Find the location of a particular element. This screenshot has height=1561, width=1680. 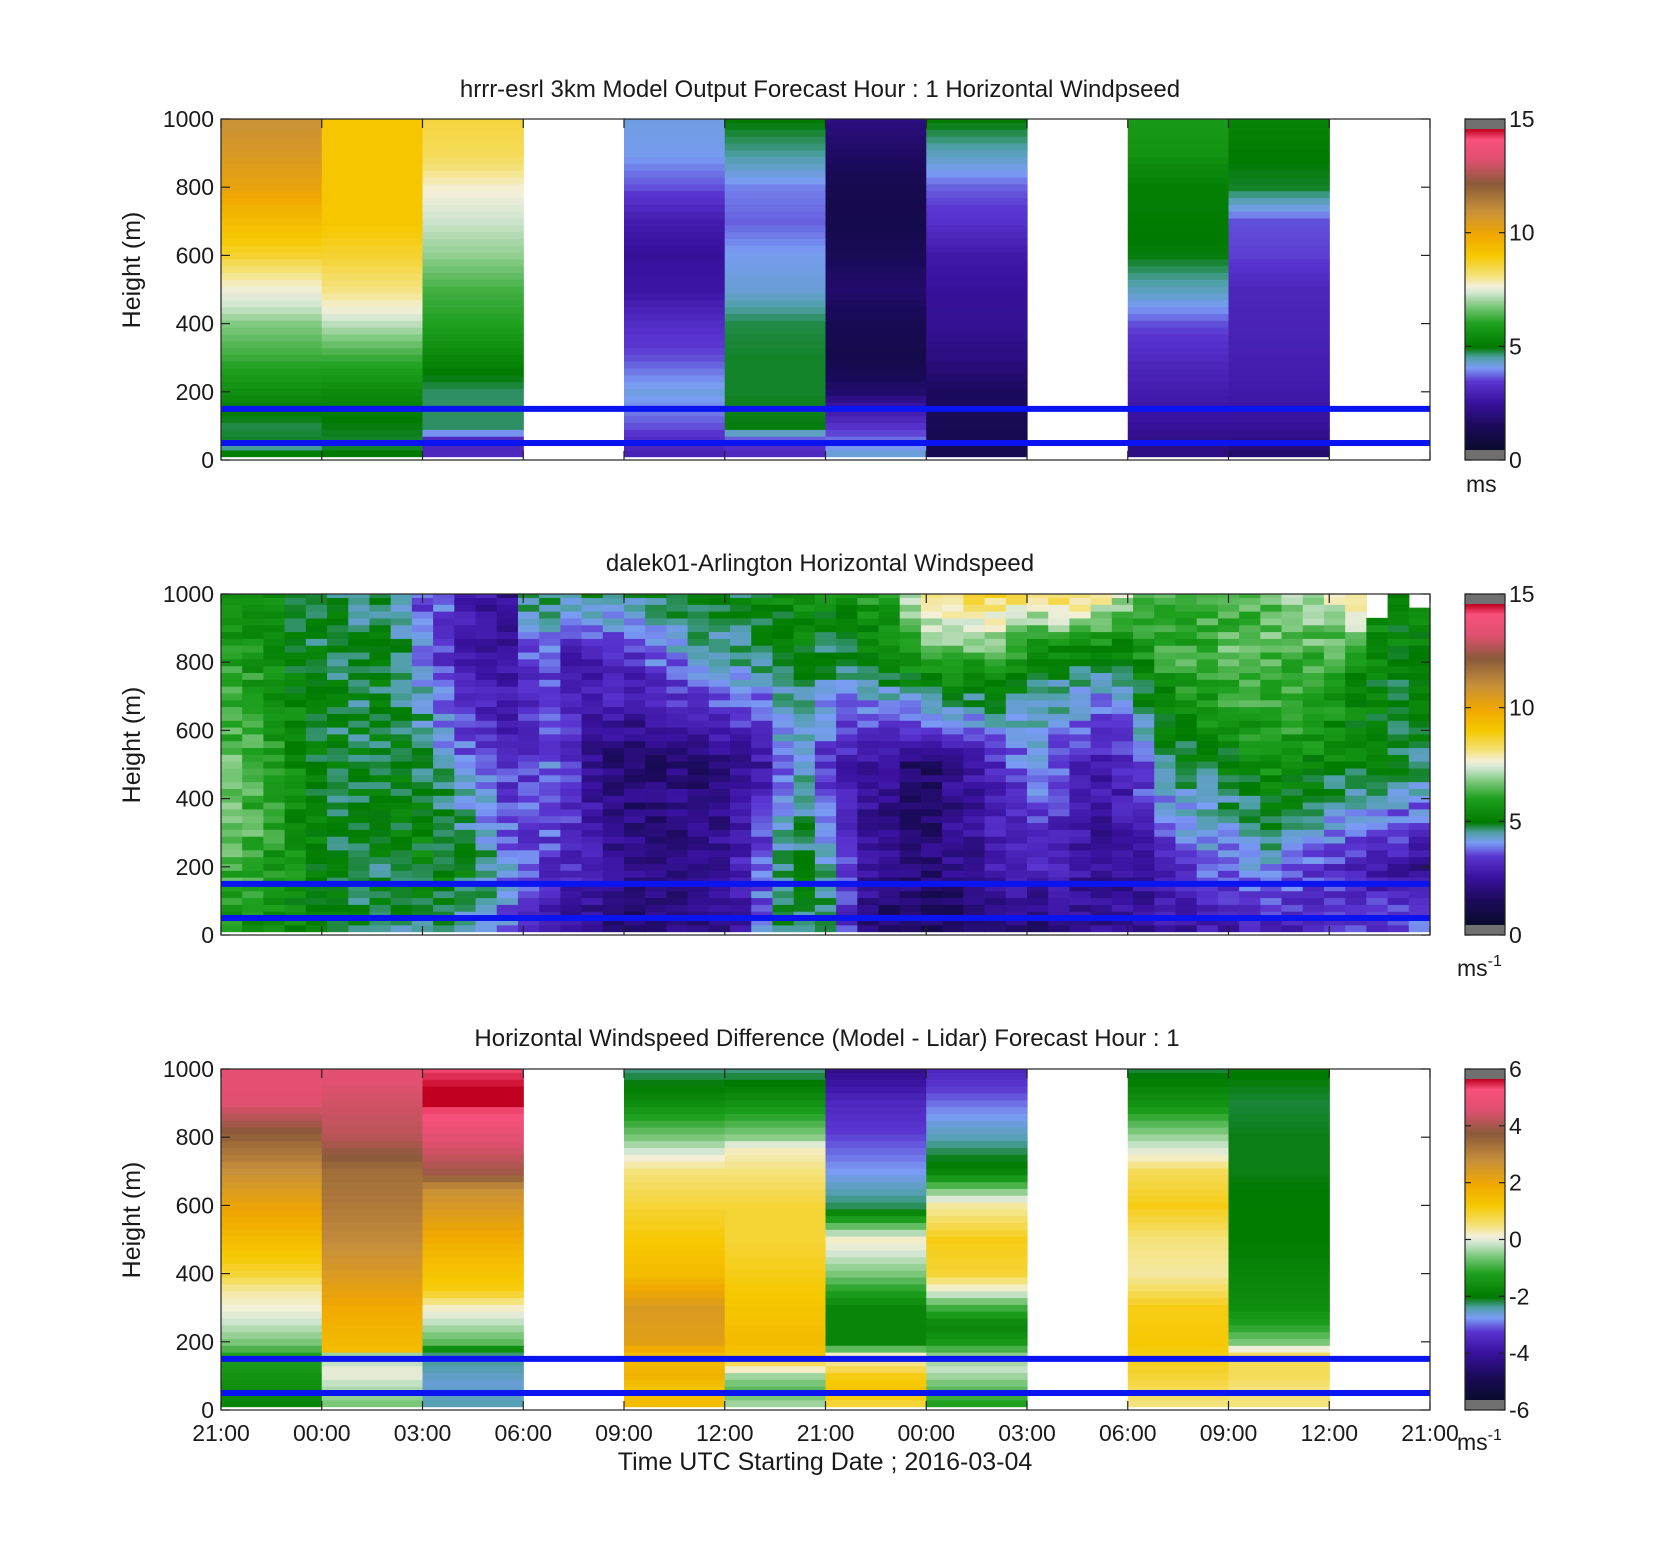

difference-reference-lines is located at coordinates (825, 1375).